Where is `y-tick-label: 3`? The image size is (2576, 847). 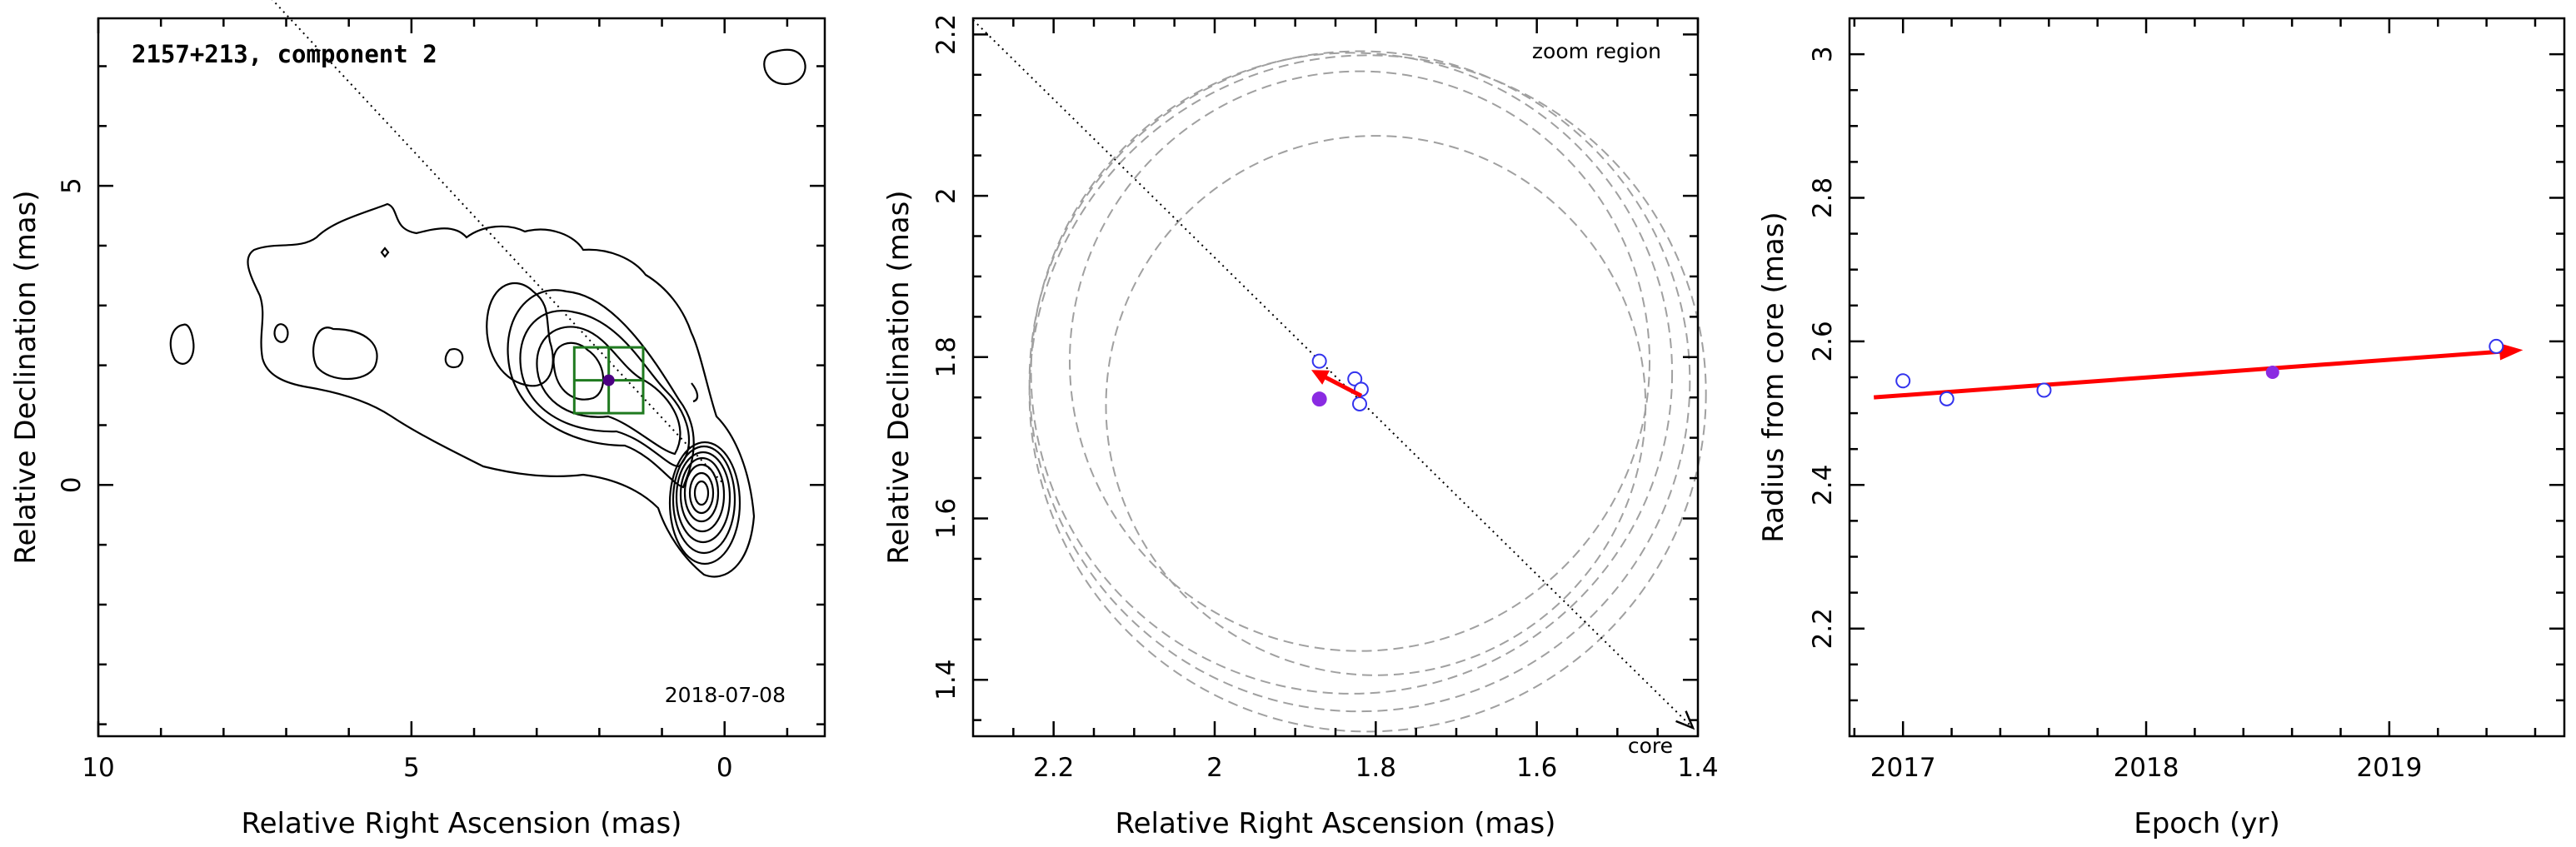
y-tick-label: 3 is located at coordinates (1823, 54).